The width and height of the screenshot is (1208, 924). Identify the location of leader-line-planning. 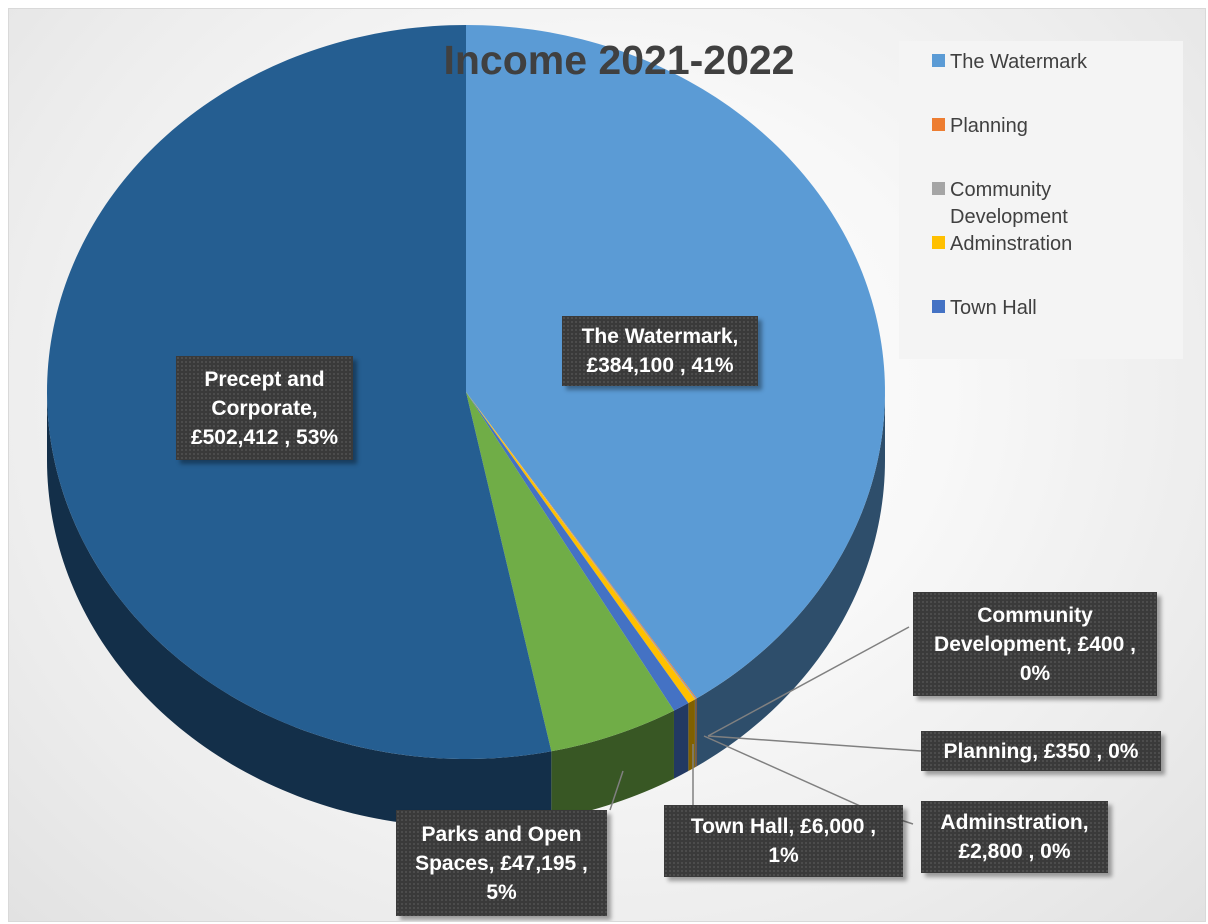
(814, 743).